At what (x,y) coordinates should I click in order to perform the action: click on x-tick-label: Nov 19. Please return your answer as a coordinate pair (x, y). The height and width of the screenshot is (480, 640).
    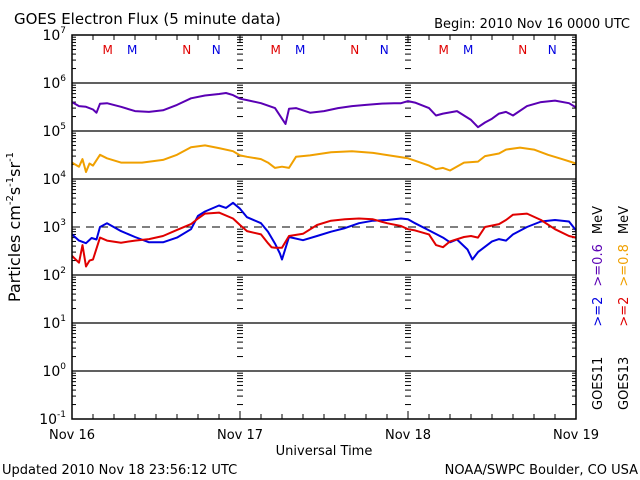
    Looking at the image, I should click on (576, 435).